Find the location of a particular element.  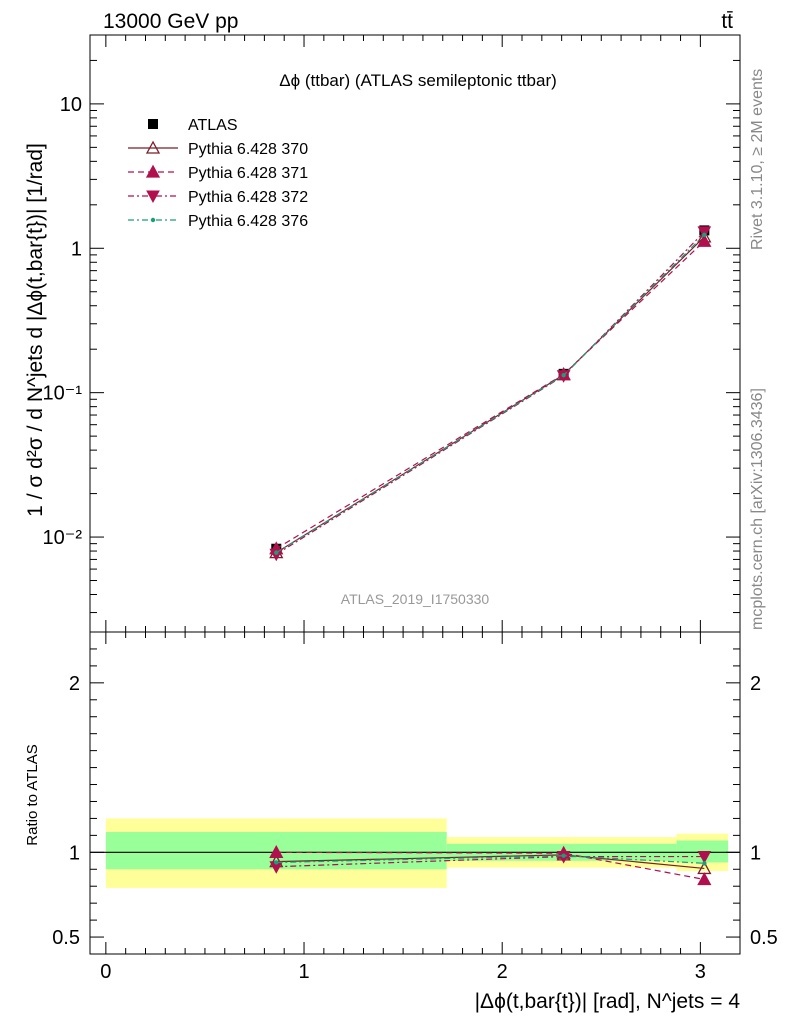

main-y-tick-label: 1 is located at coordinates (76, 249).